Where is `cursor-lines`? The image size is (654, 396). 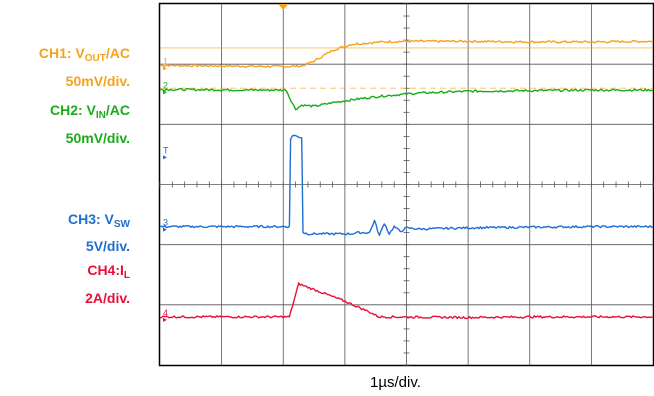
cursor-lines is located at coordinates (406, 68).